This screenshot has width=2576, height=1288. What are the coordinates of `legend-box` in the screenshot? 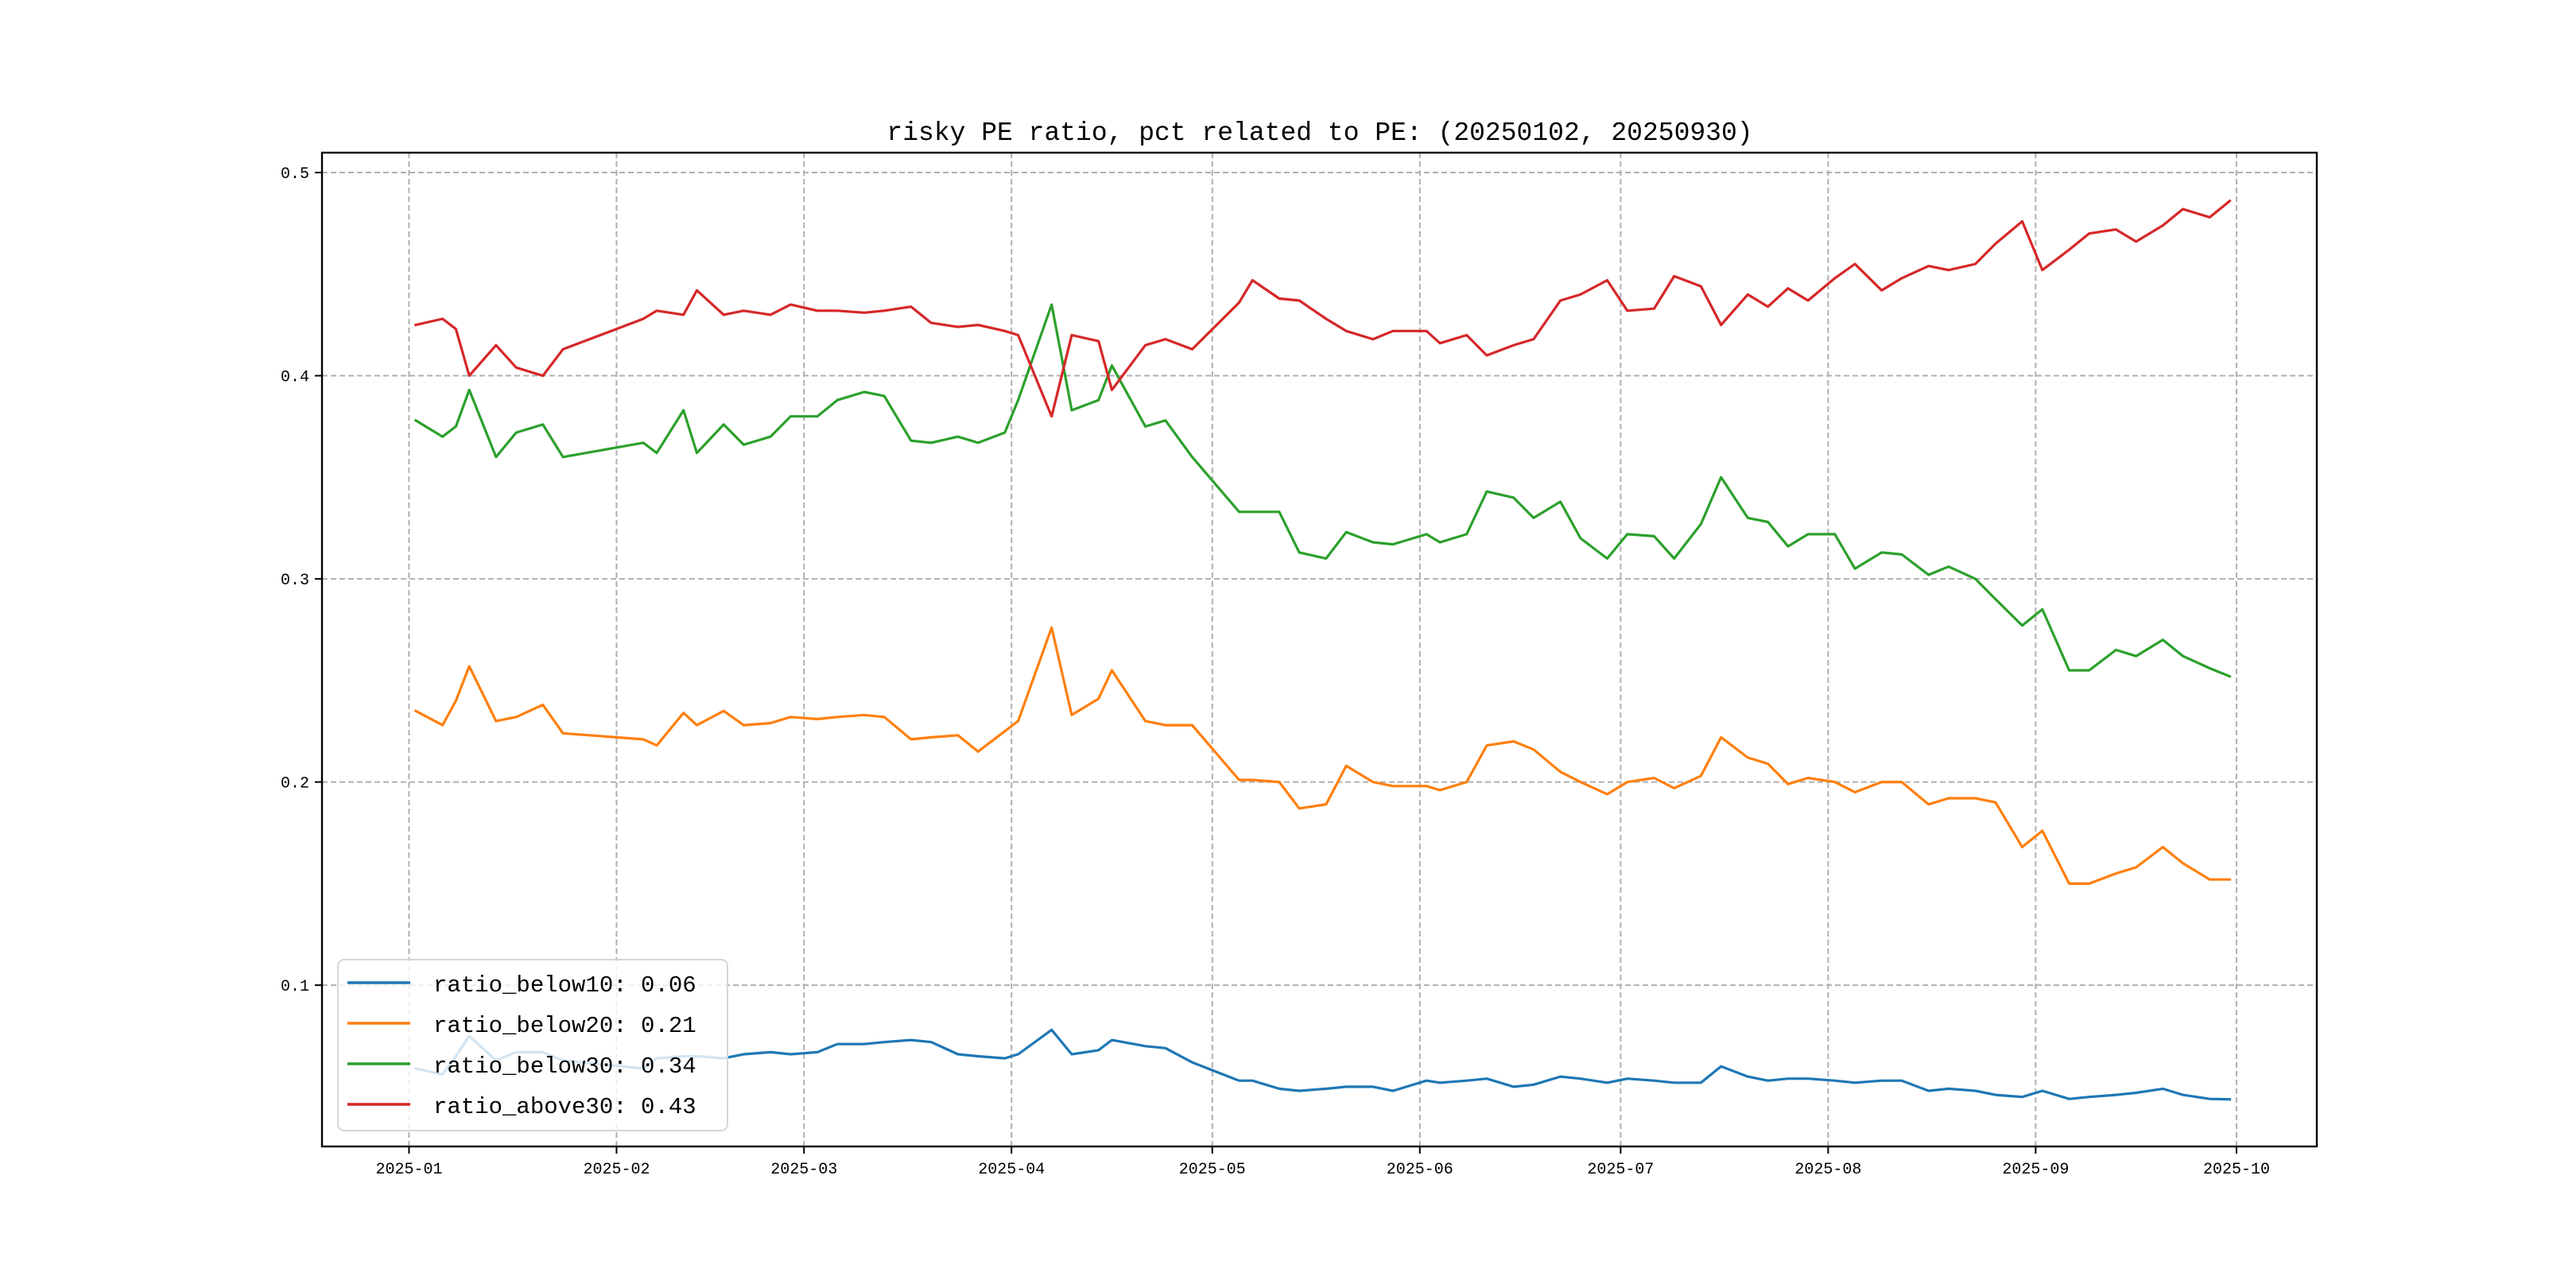 It's located at (532, 1045).